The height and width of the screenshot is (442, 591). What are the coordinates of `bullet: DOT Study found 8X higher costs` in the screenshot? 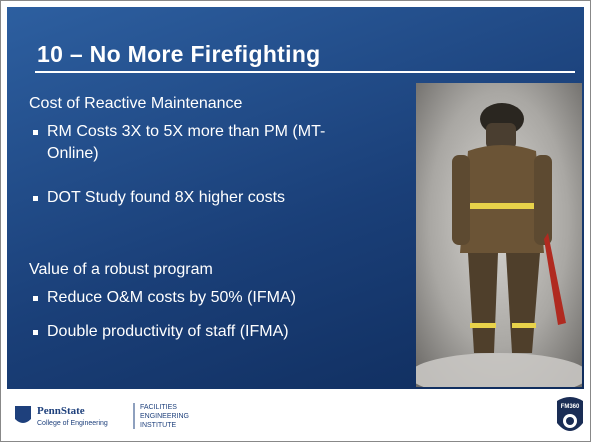 It's located at (214, 198).